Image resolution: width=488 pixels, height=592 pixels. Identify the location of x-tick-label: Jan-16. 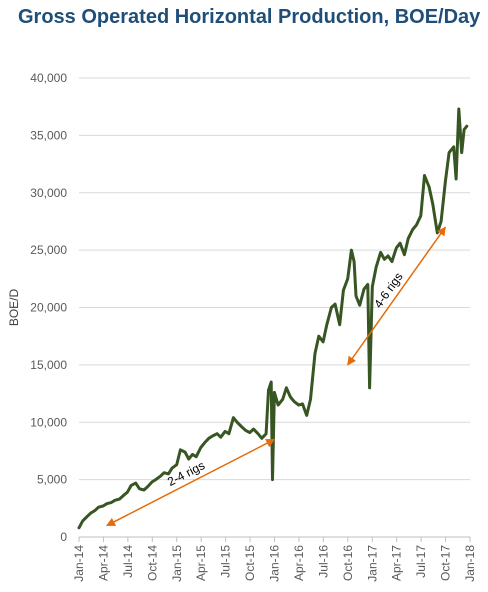
(275, 563).